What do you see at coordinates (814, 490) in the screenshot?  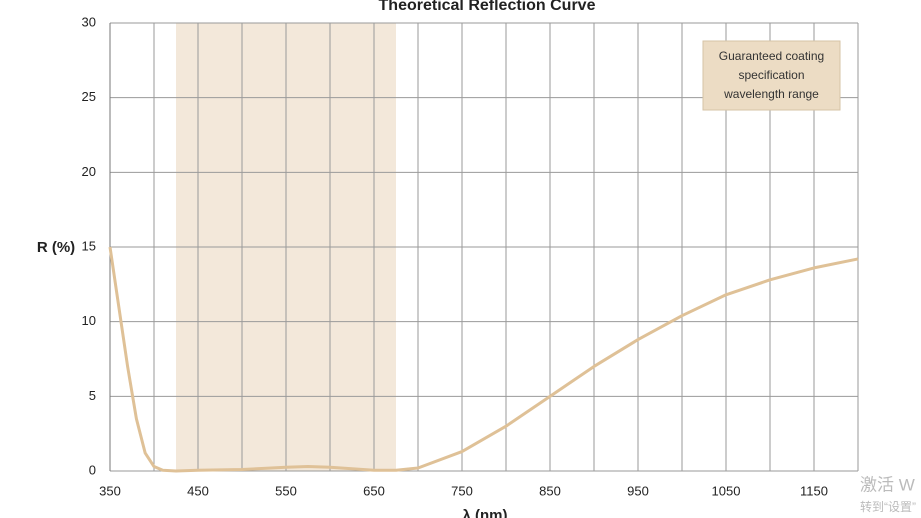 I see `x-tick-label: 1150` at bounding box center [814, 490].